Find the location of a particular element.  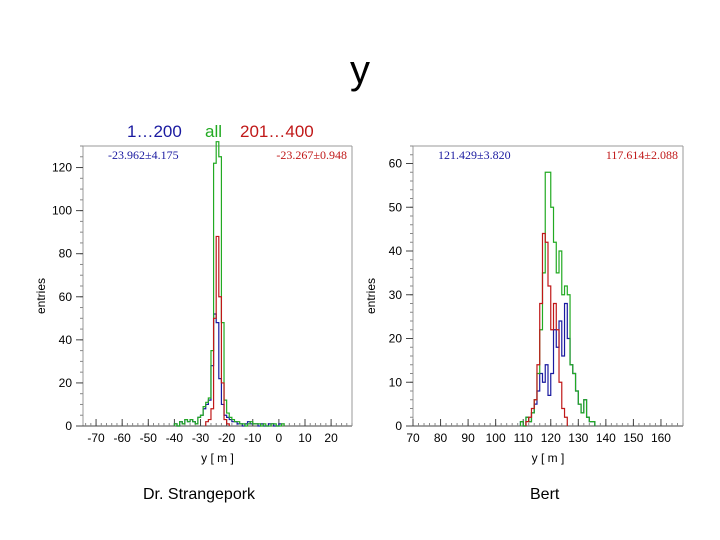

slide-title: y is located at coordinates (360, 70).